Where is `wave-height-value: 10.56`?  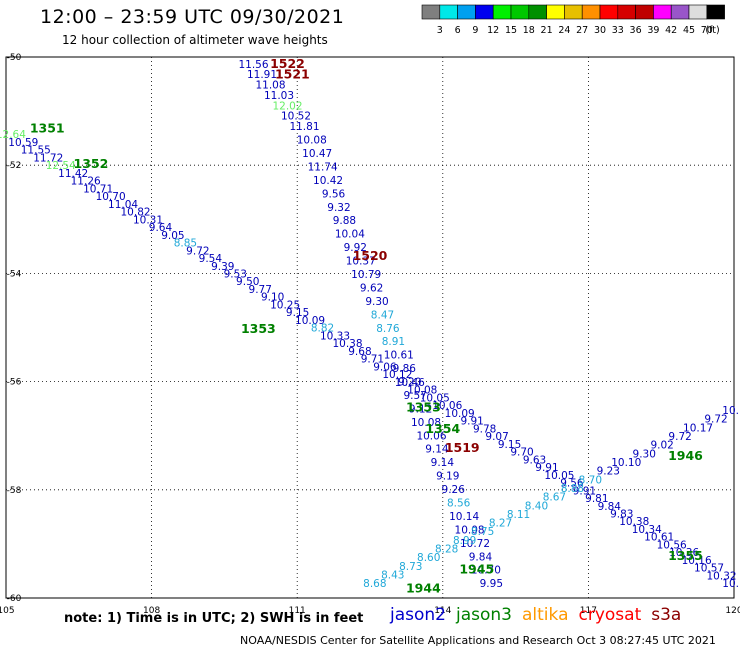 wave-height-value: 10.56 is located at coordinates (672, 545).